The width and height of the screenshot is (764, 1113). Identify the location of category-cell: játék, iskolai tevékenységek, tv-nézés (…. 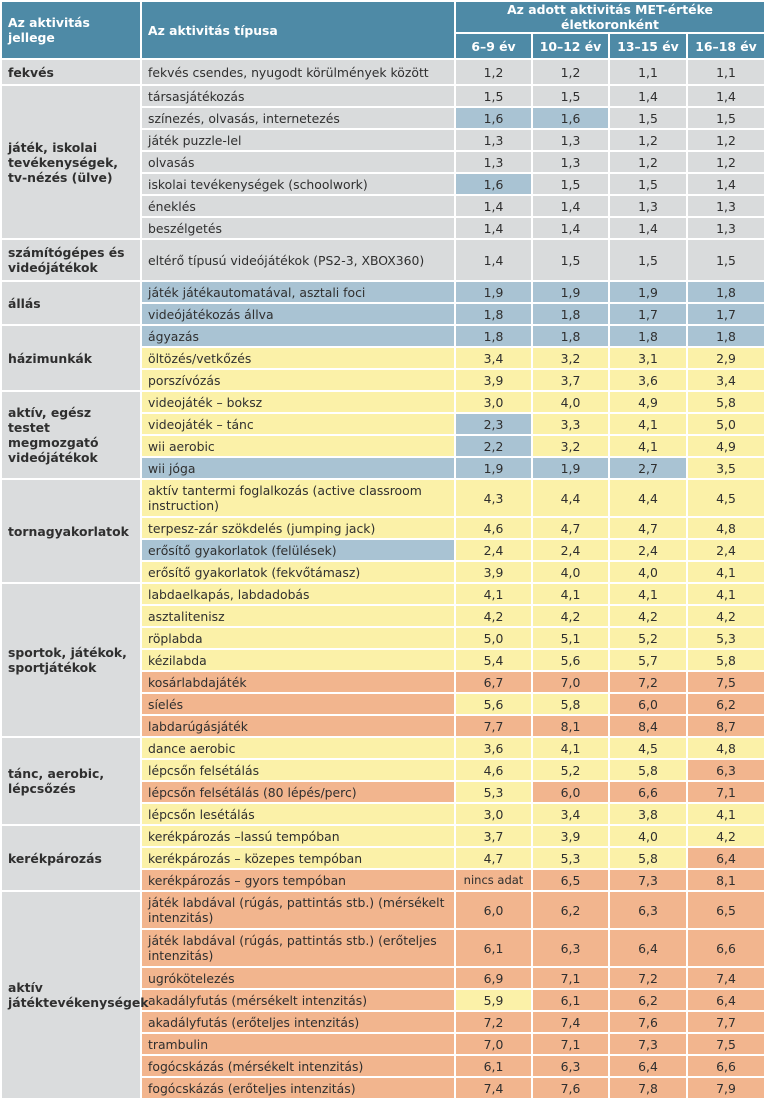
(71, 162).